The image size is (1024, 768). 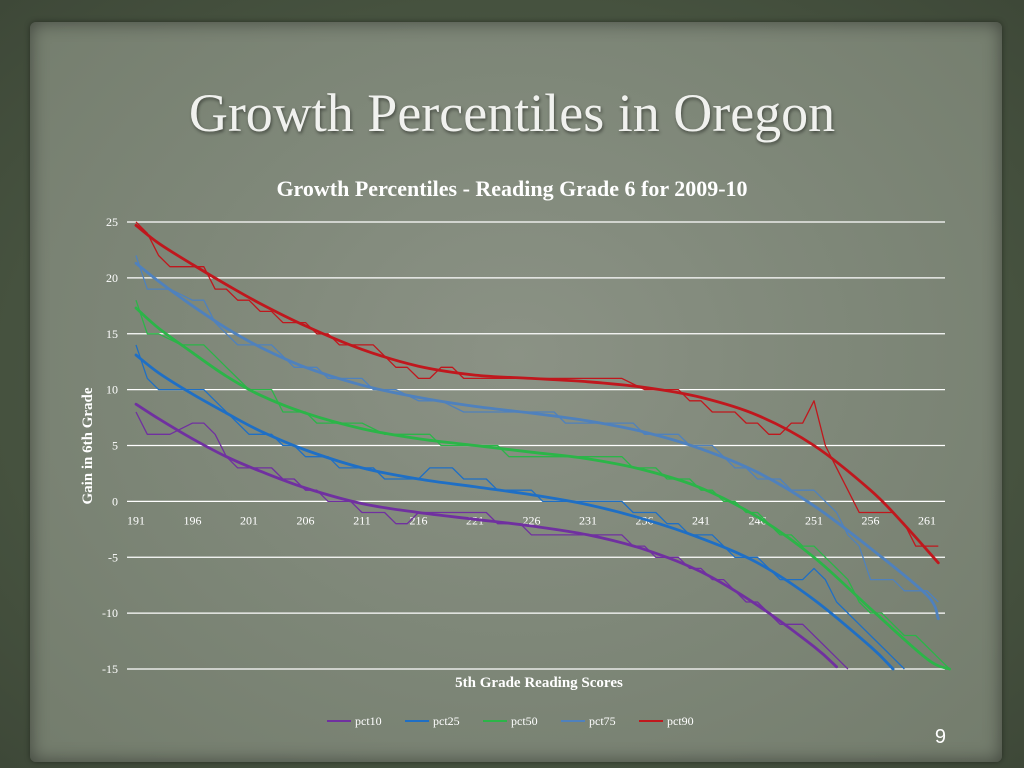 What do you see at coordinates (602, 721) in the screenshot?
I see `legend-label-pct75: pct75` at bounding box center [602, 721].